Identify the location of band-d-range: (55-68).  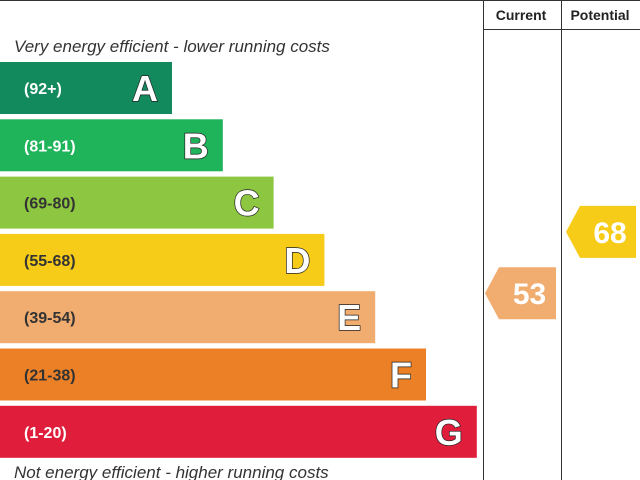
(50, 261).